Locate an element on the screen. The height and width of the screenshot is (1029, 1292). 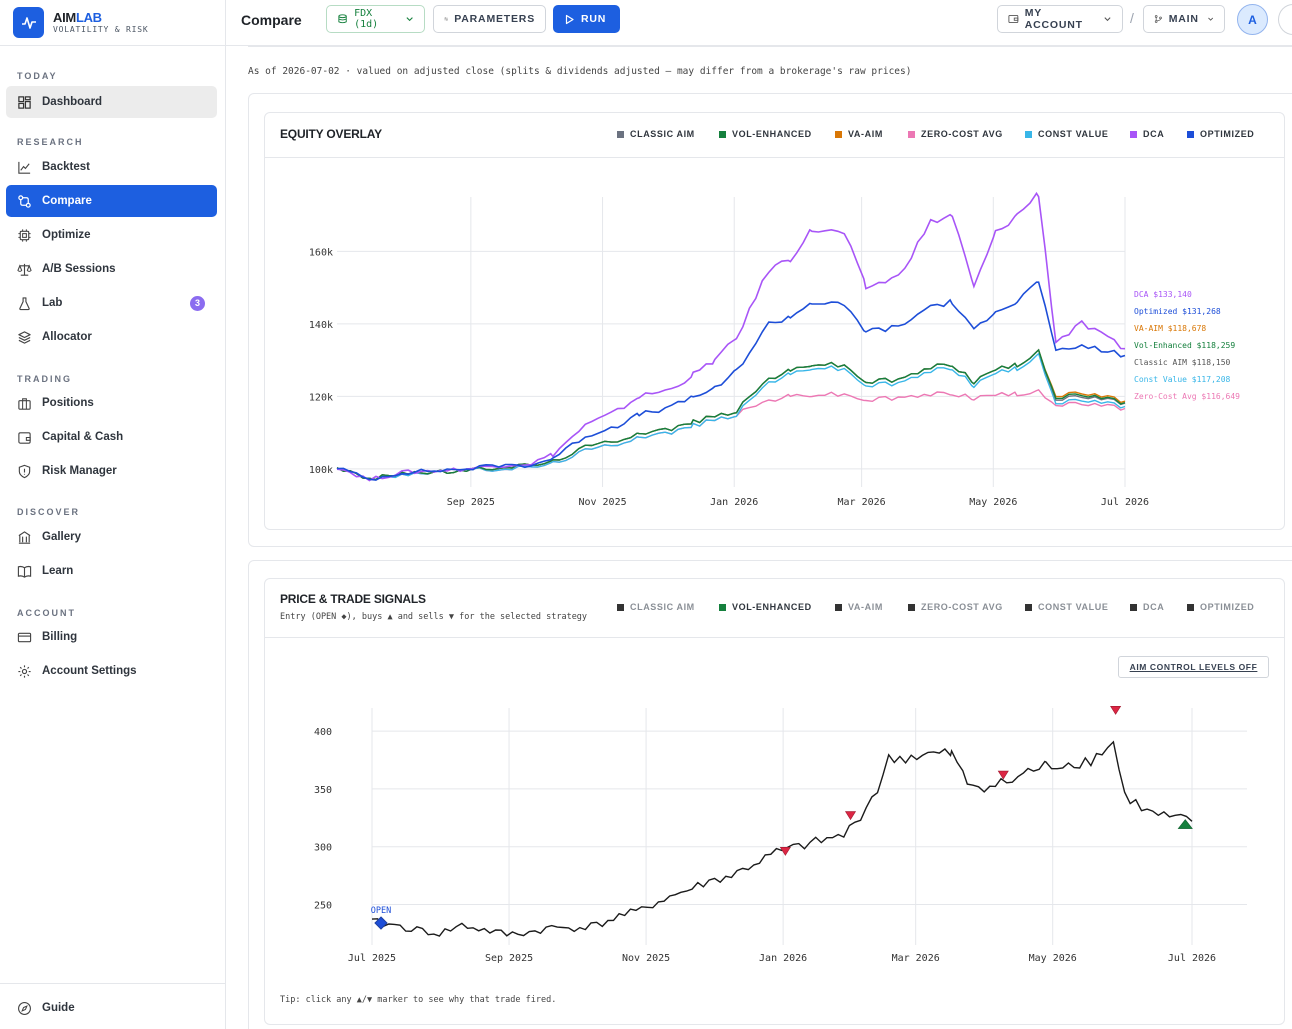
x-tick-label: May 2026 is located at coordinates (1053, 958).